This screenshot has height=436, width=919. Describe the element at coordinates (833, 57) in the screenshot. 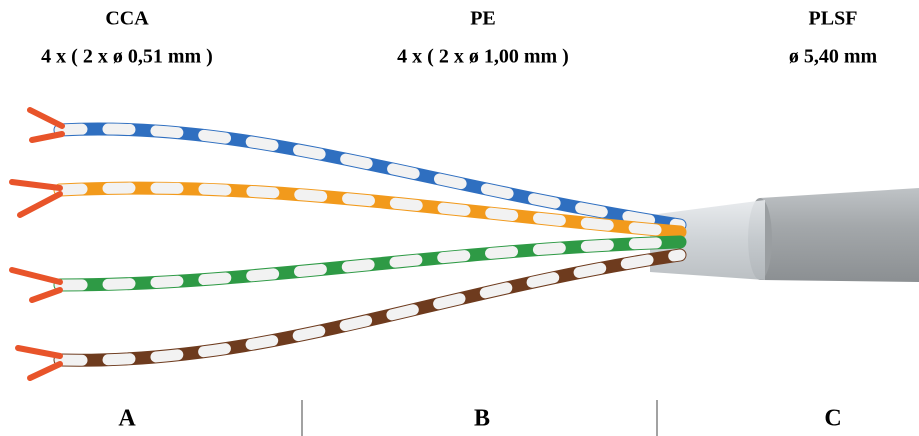

I see `column-spec: ø 5,40 mm` at that location.